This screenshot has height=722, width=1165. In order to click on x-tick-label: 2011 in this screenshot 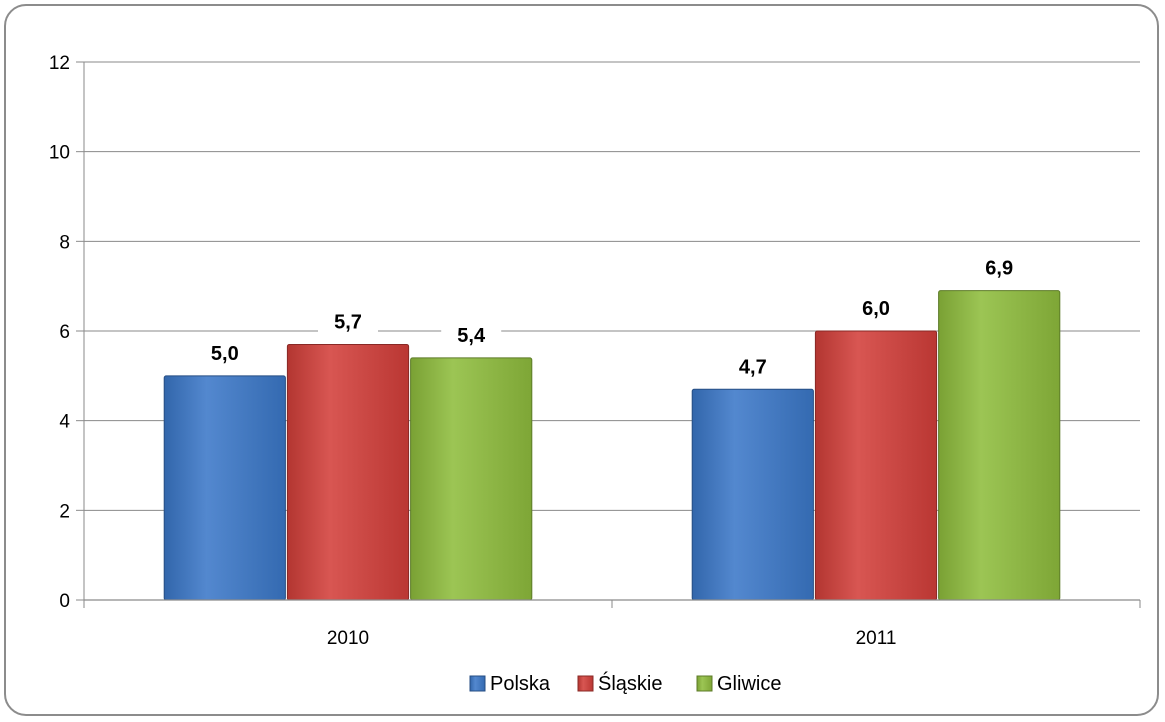, I will do `click(876, 638)`.